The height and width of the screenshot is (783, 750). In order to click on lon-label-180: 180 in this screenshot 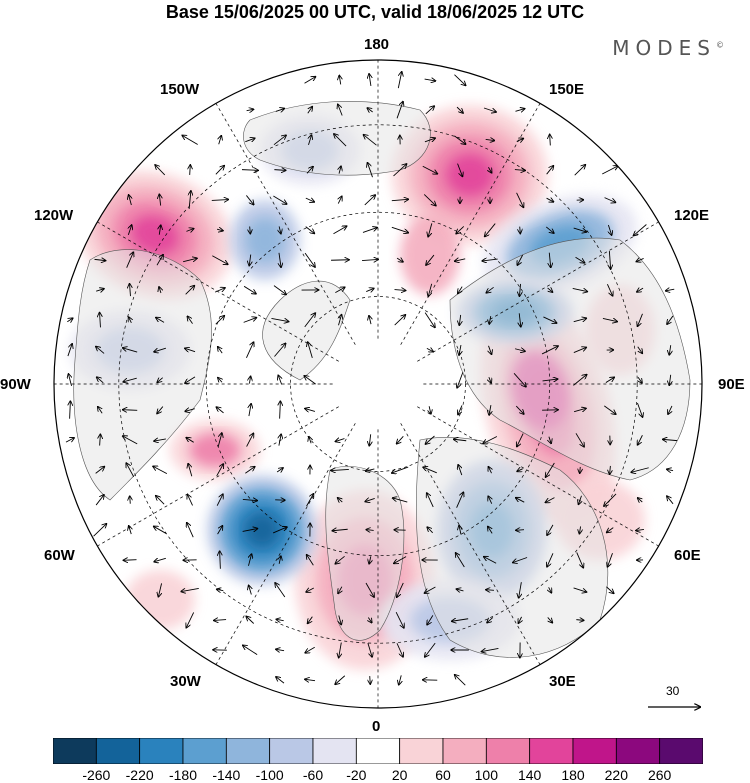, I will do `click(377, 44)`.